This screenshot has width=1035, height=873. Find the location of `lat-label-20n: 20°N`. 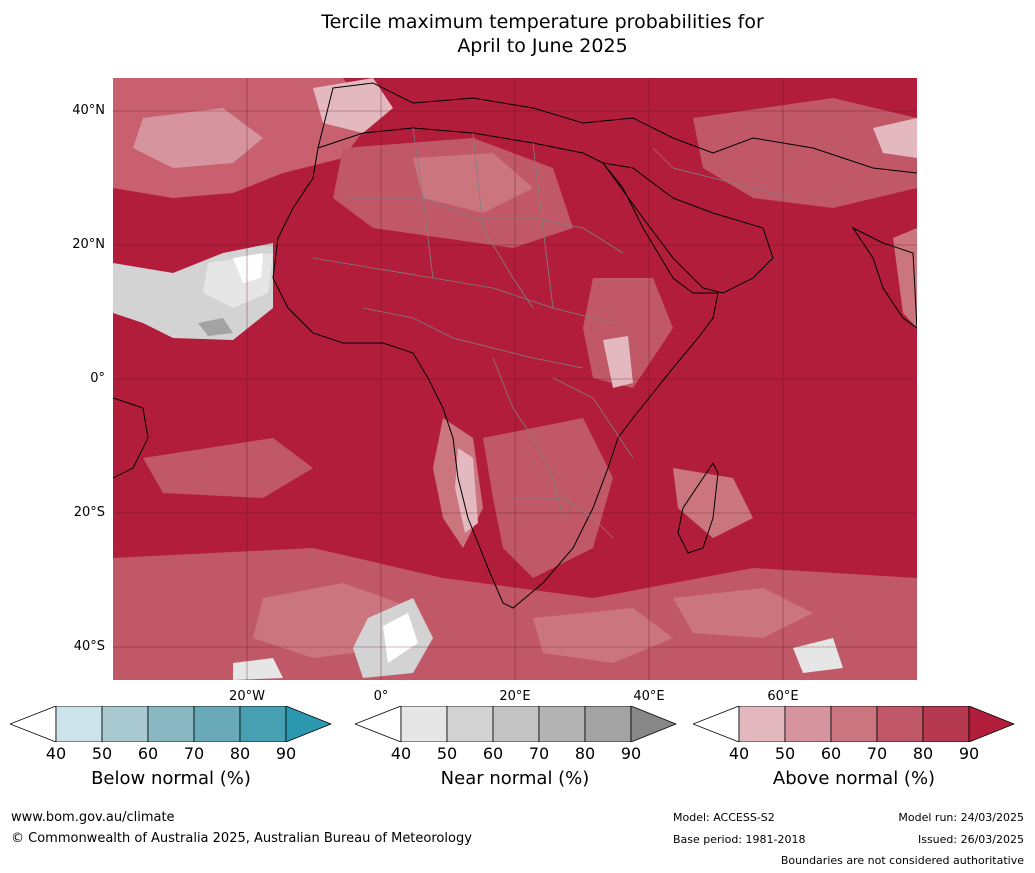

lat-label-20n: 20°N is located at coordinates (88, 244).